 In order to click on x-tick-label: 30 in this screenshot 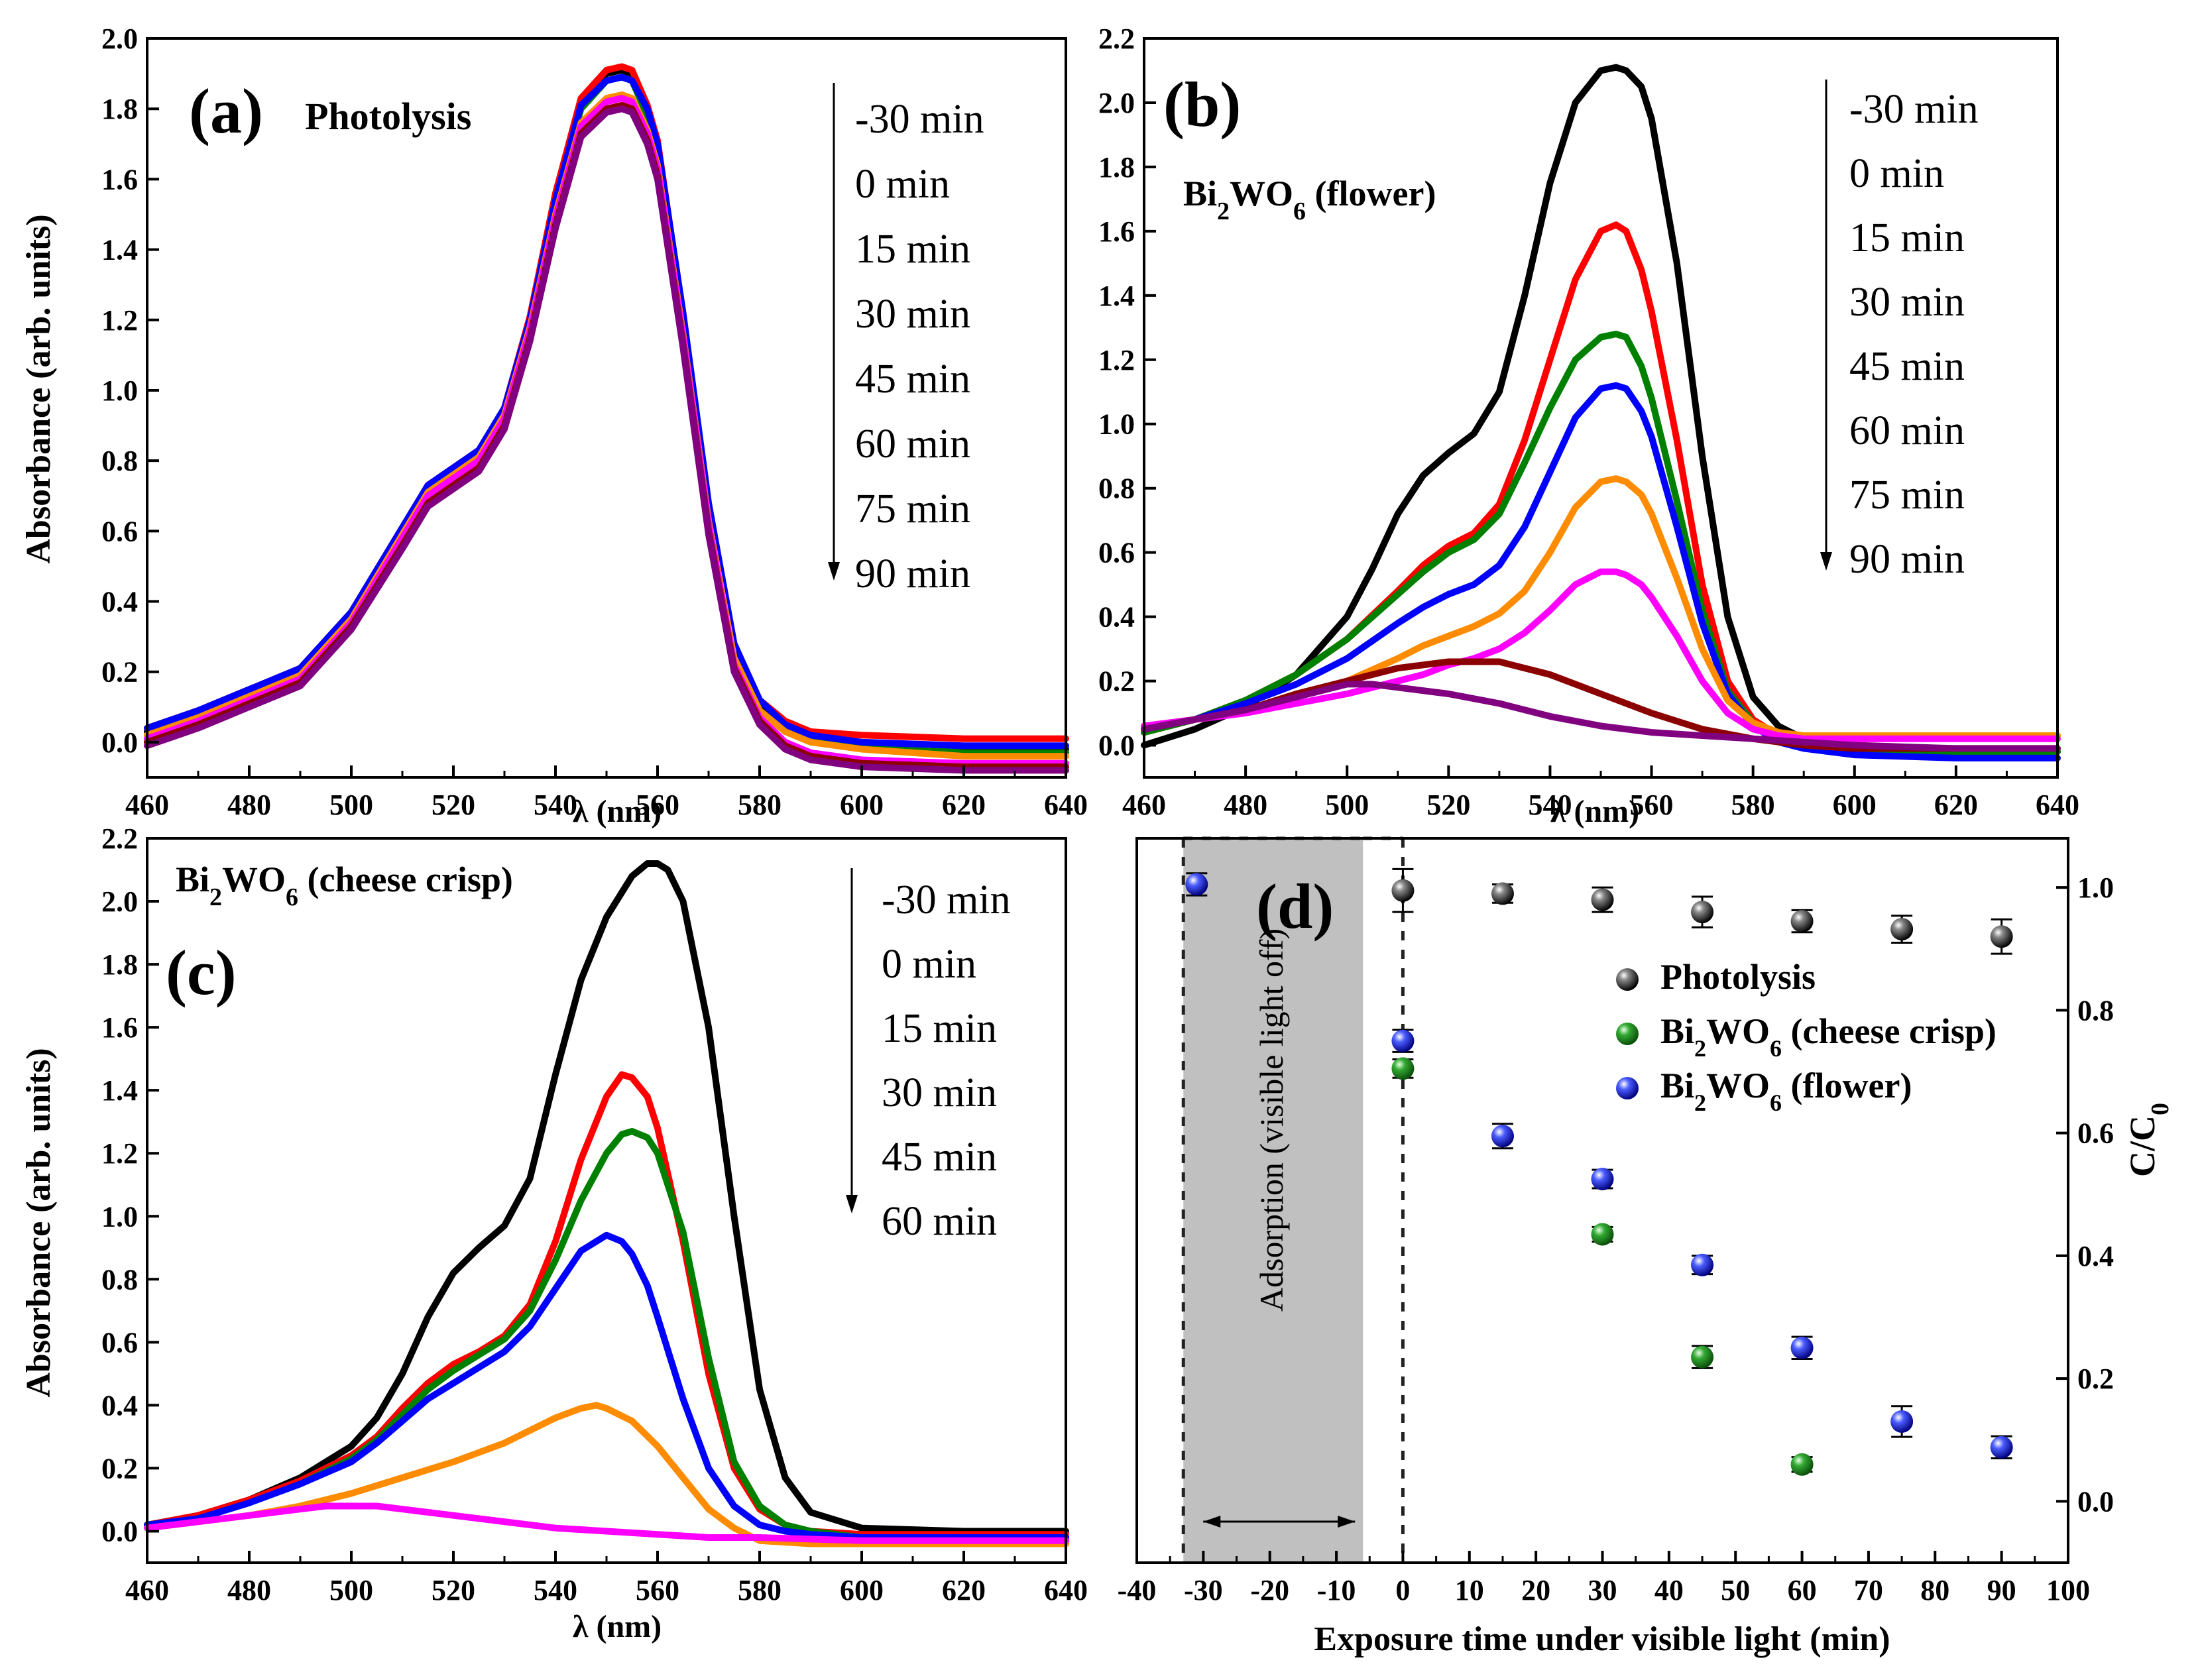, I will do `click(1602, 1590)`.